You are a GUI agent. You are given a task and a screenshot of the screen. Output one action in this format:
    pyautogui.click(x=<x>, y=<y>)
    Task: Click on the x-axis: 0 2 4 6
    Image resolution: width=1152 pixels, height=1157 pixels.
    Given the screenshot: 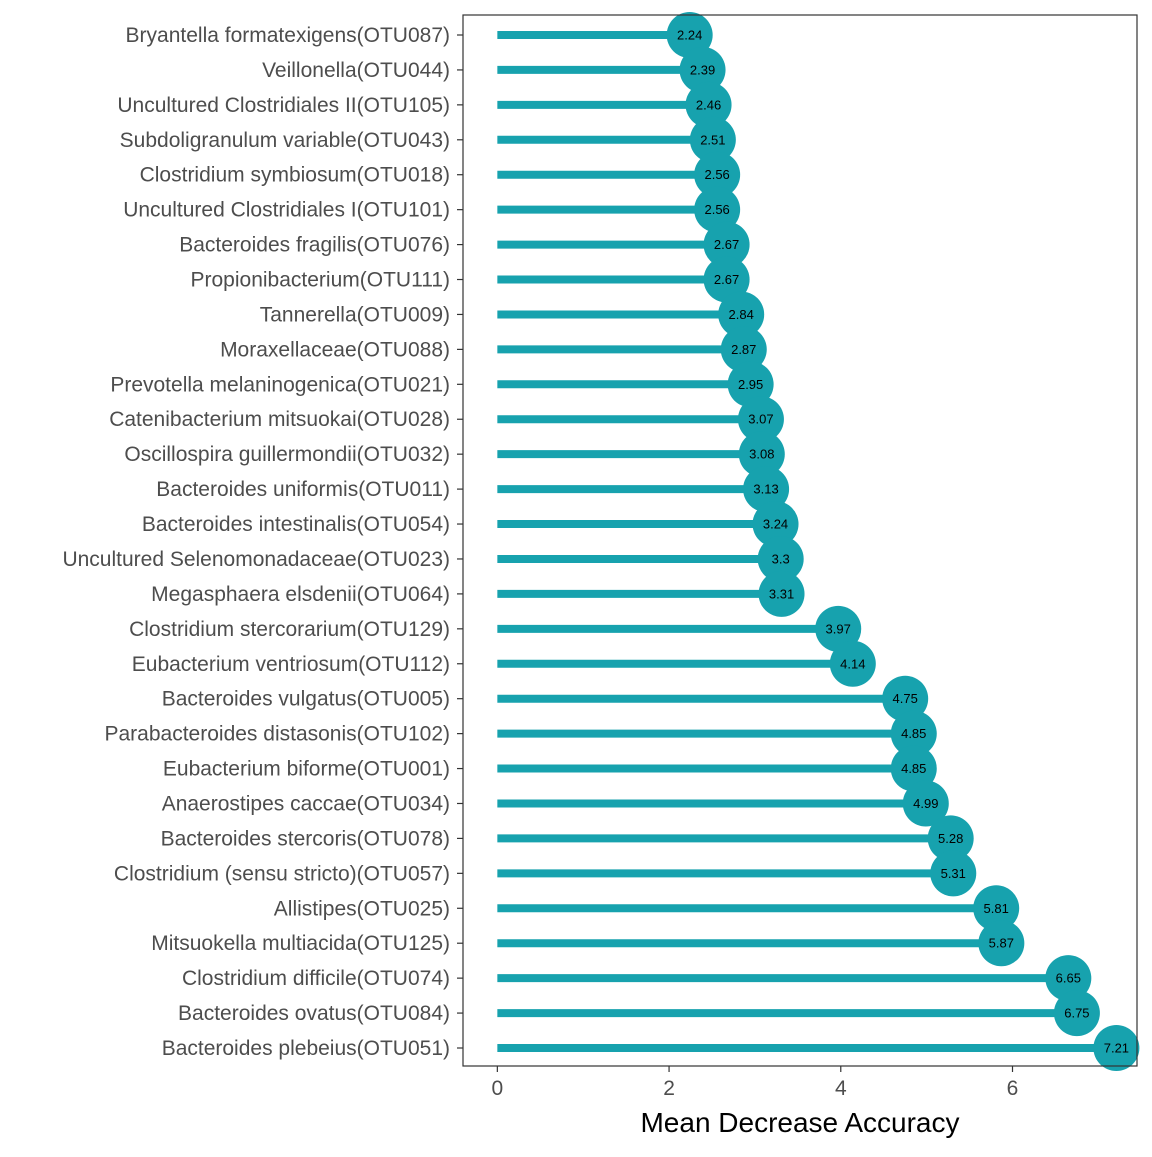 What is the action you would take?
    pyautogui.click(x=755, y=1083)
    